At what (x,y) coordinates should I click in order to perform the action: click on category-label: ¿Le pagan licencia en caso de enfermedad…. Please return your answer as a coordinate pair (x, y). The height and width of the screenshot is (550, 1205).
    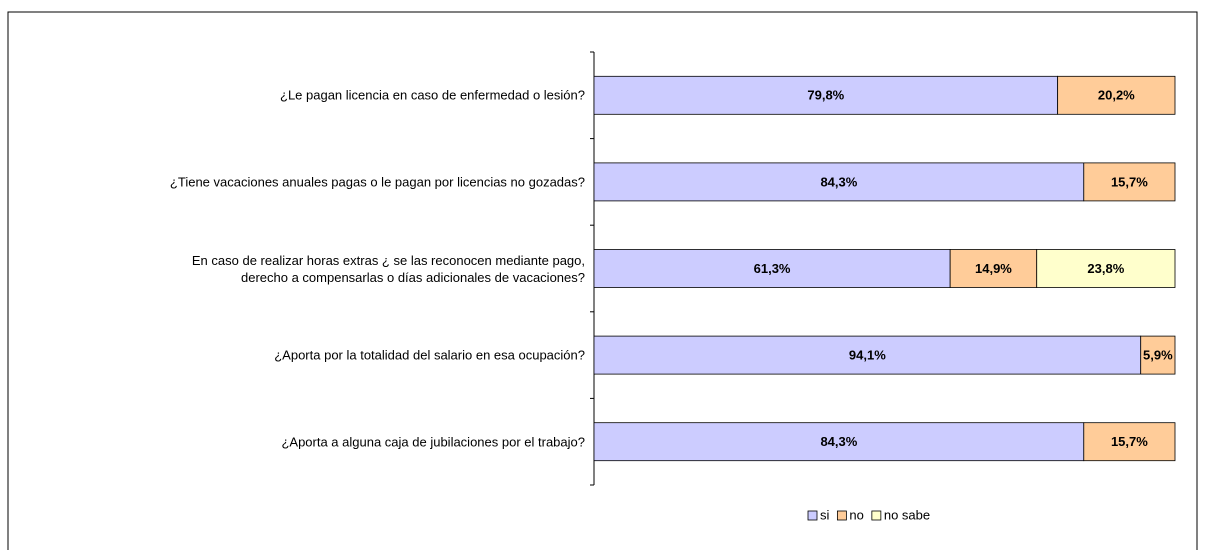
    Looking at the image, I should click on (432, 95).